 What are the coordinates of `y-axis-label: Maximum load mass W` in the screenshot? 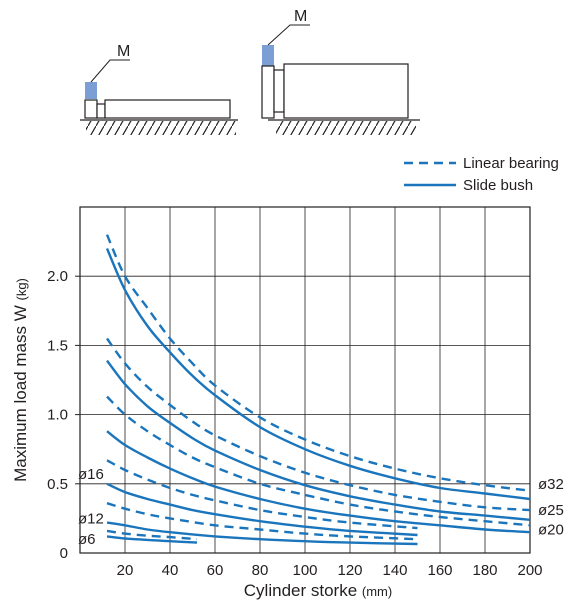 It's located at (20, 393).